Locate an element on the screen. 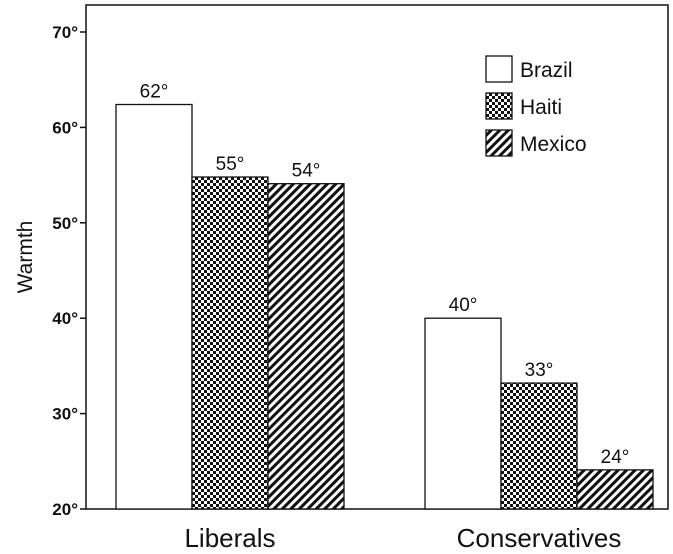  data-label: 55° is located at coordinates (230, 164).